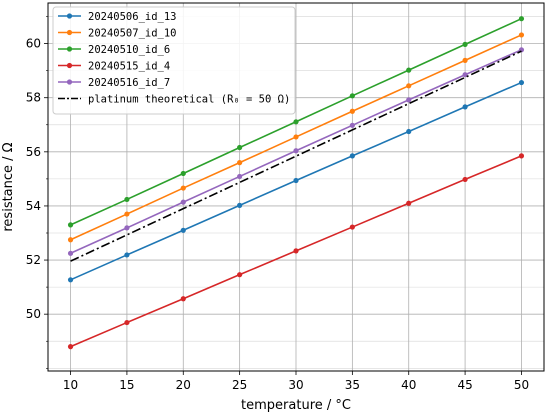 Image resolution: width=546 pixels, height=413 pixels. What do you see at coordinates (129, 67) in the screenshot?
I see `legend-label: 20240515_id_4` at bounding box center [129, 67].